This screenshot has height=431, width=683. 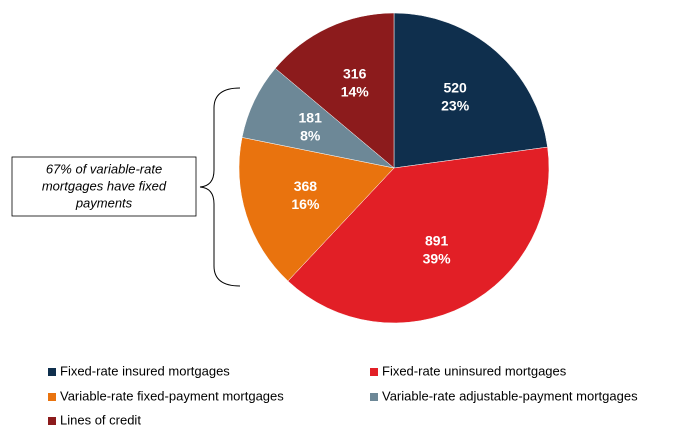 What do you see at coordinates (172, 395) in the screenshot?
I see `legend-label: Variable-rate fixed-payment mortgages` at bounding box center [172, 395].